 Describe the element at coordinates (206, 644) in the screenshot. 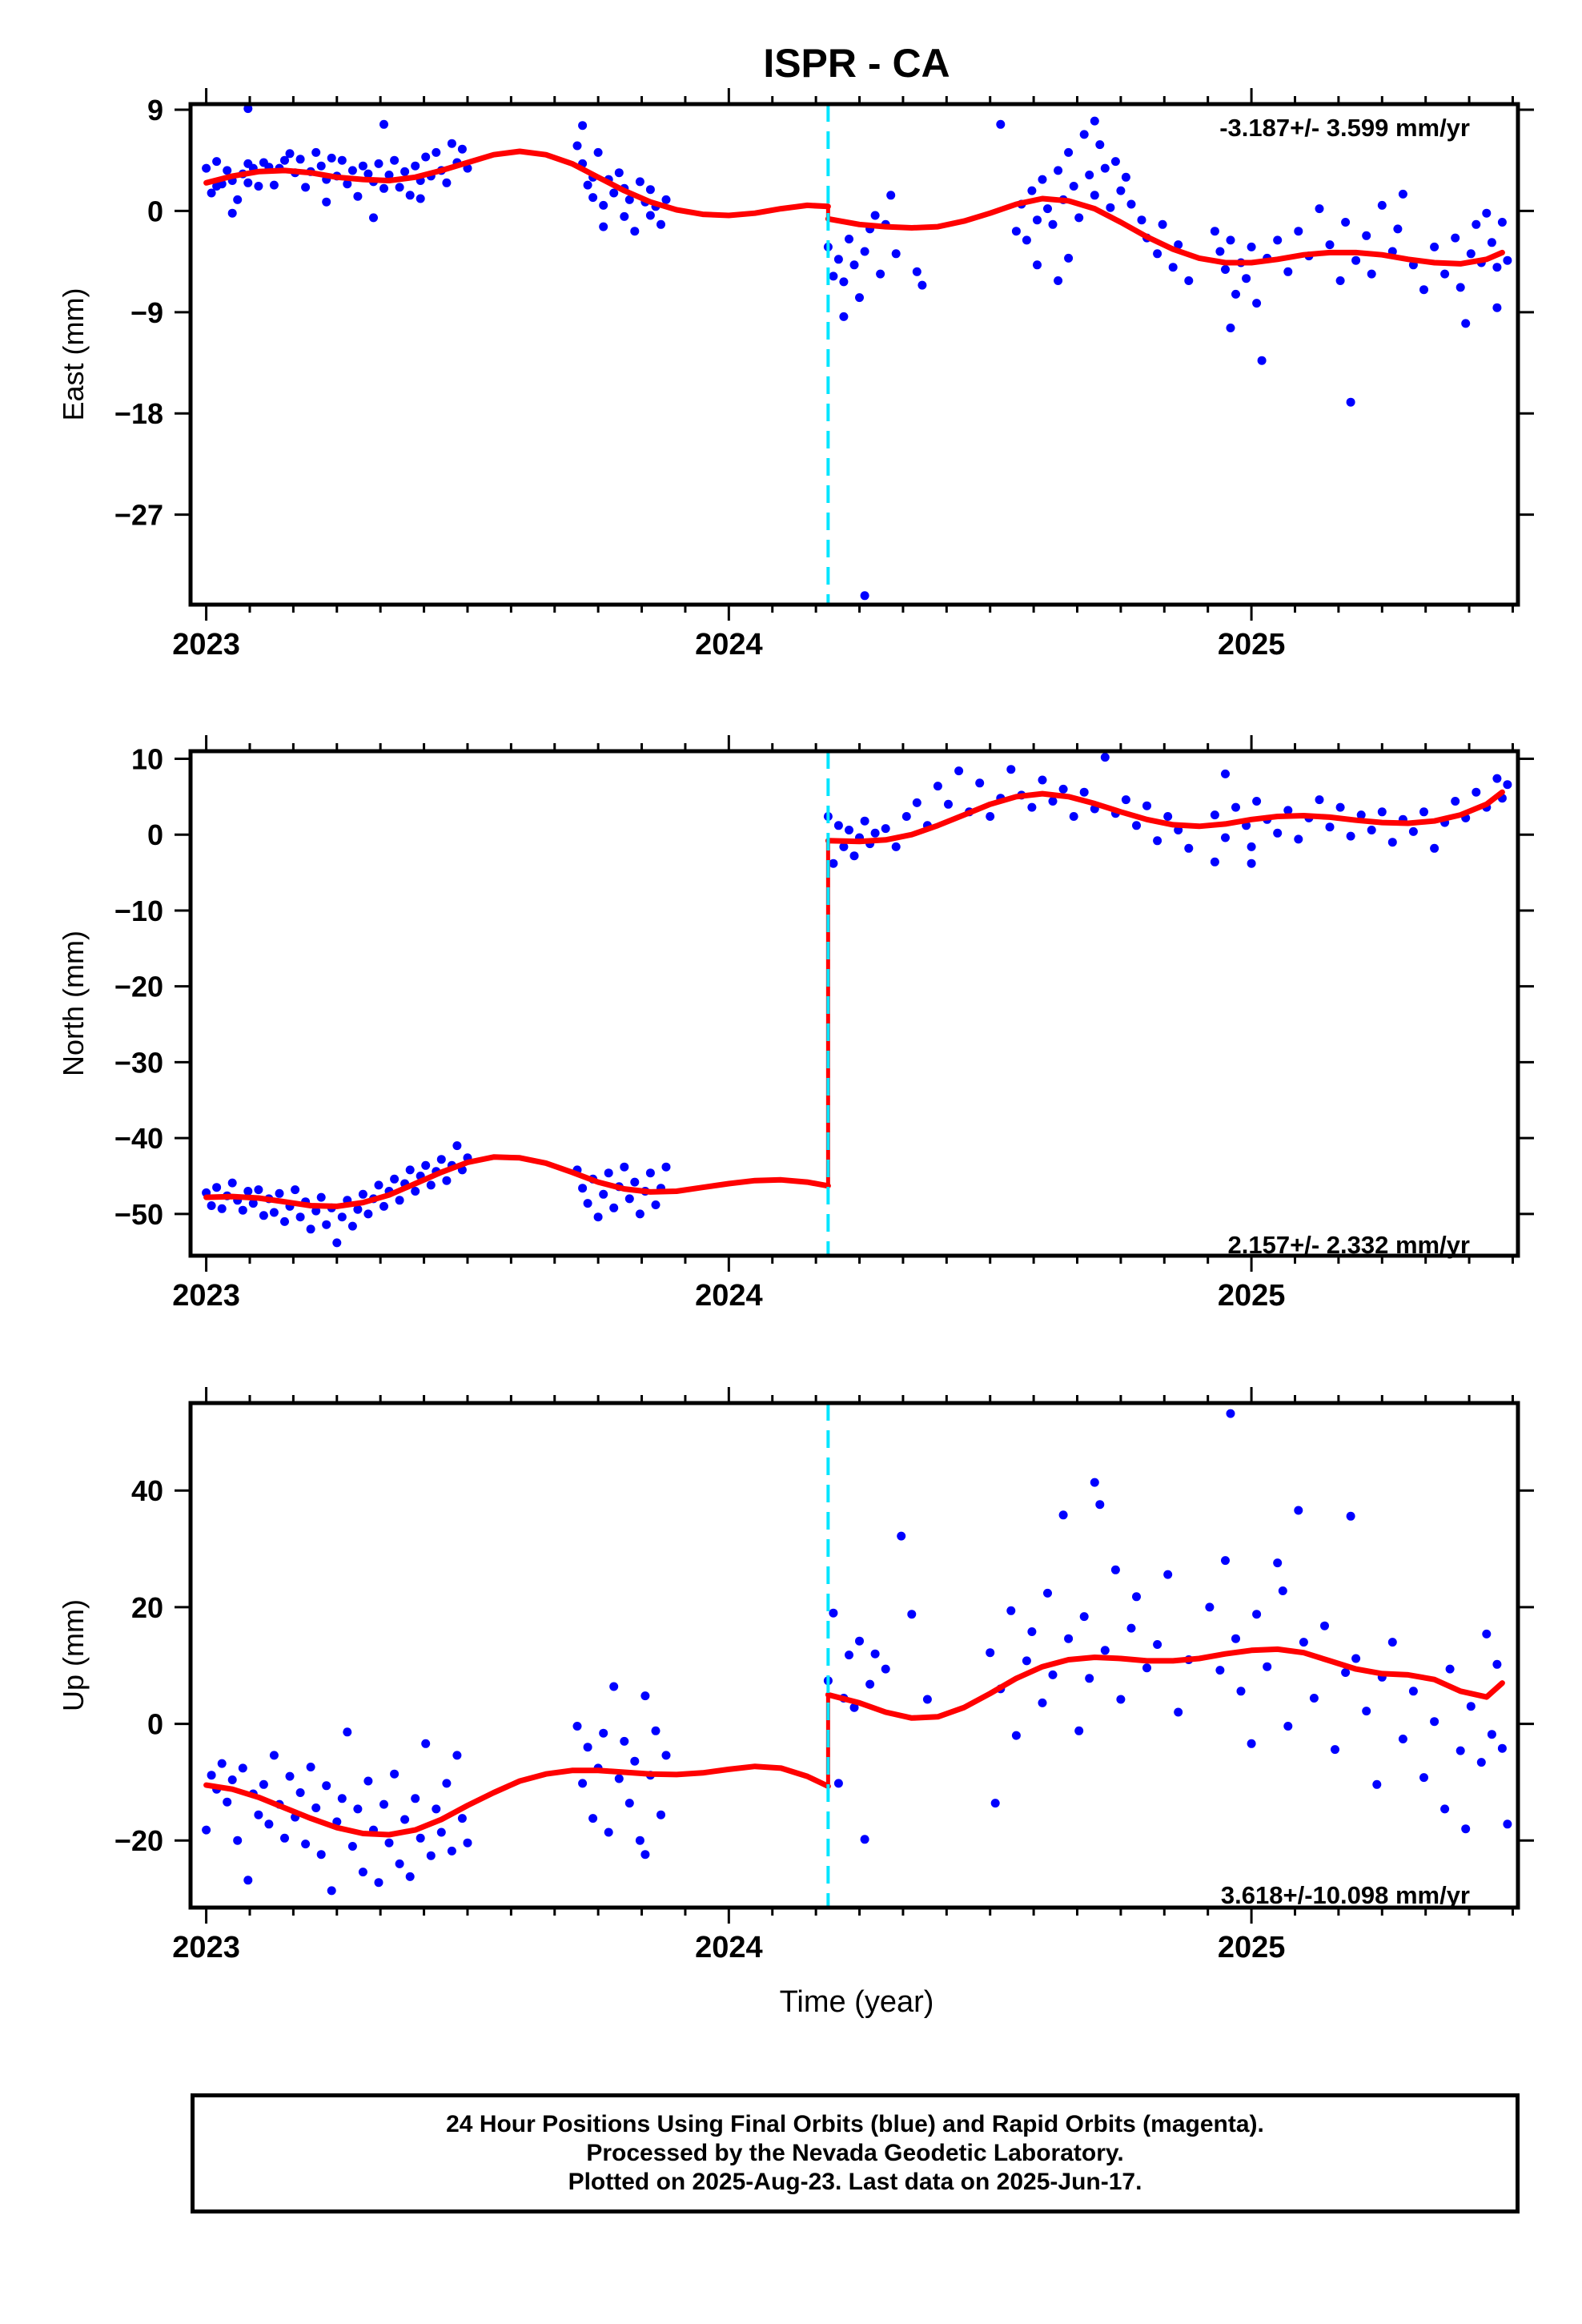

I see `east-x-tick-label: 2023` at that location.